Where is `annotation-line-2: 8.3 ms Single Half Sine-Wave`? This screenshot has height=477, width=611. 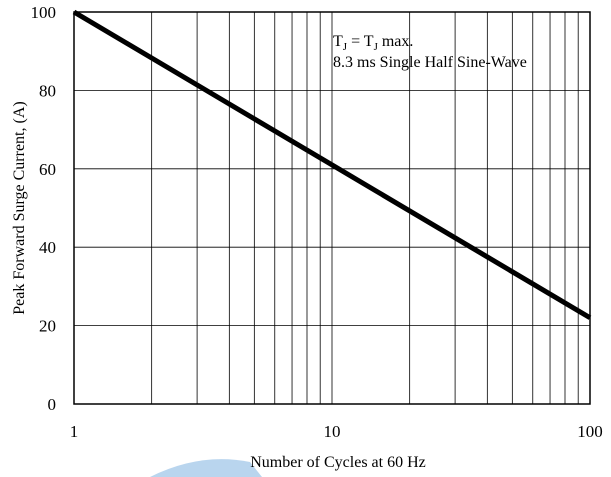
annotation-line-2: 8.3 ms Single Half Sine-Wave is located at coordinates (430, 62).